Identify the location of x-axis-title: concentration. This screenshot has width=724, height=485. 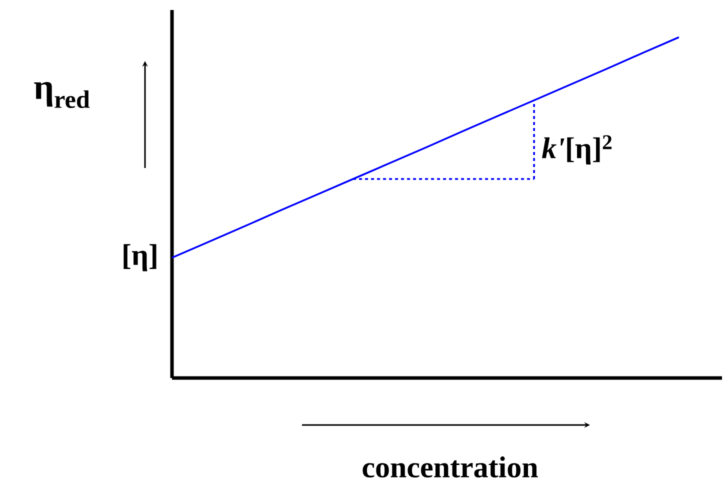
(450, 467).